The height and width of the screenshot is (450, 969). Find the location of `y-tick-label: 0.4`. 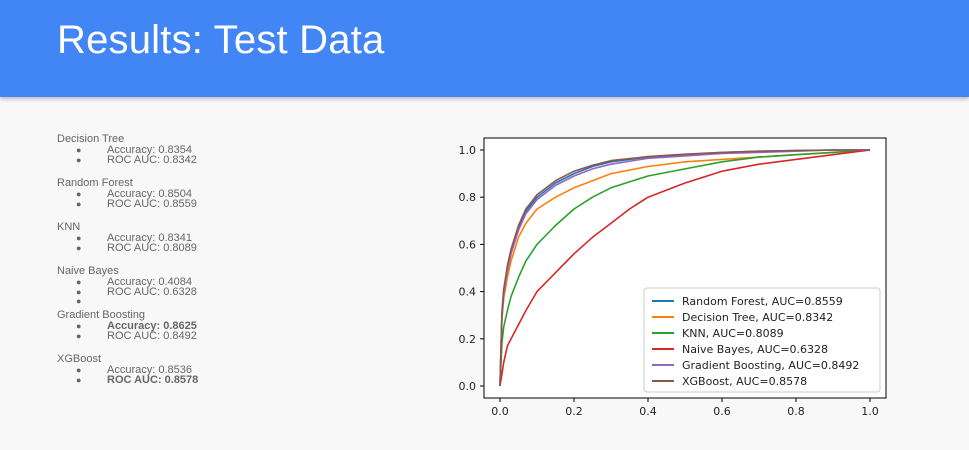

y-tick-label: 0.4 is located at coordinates (468, 292).